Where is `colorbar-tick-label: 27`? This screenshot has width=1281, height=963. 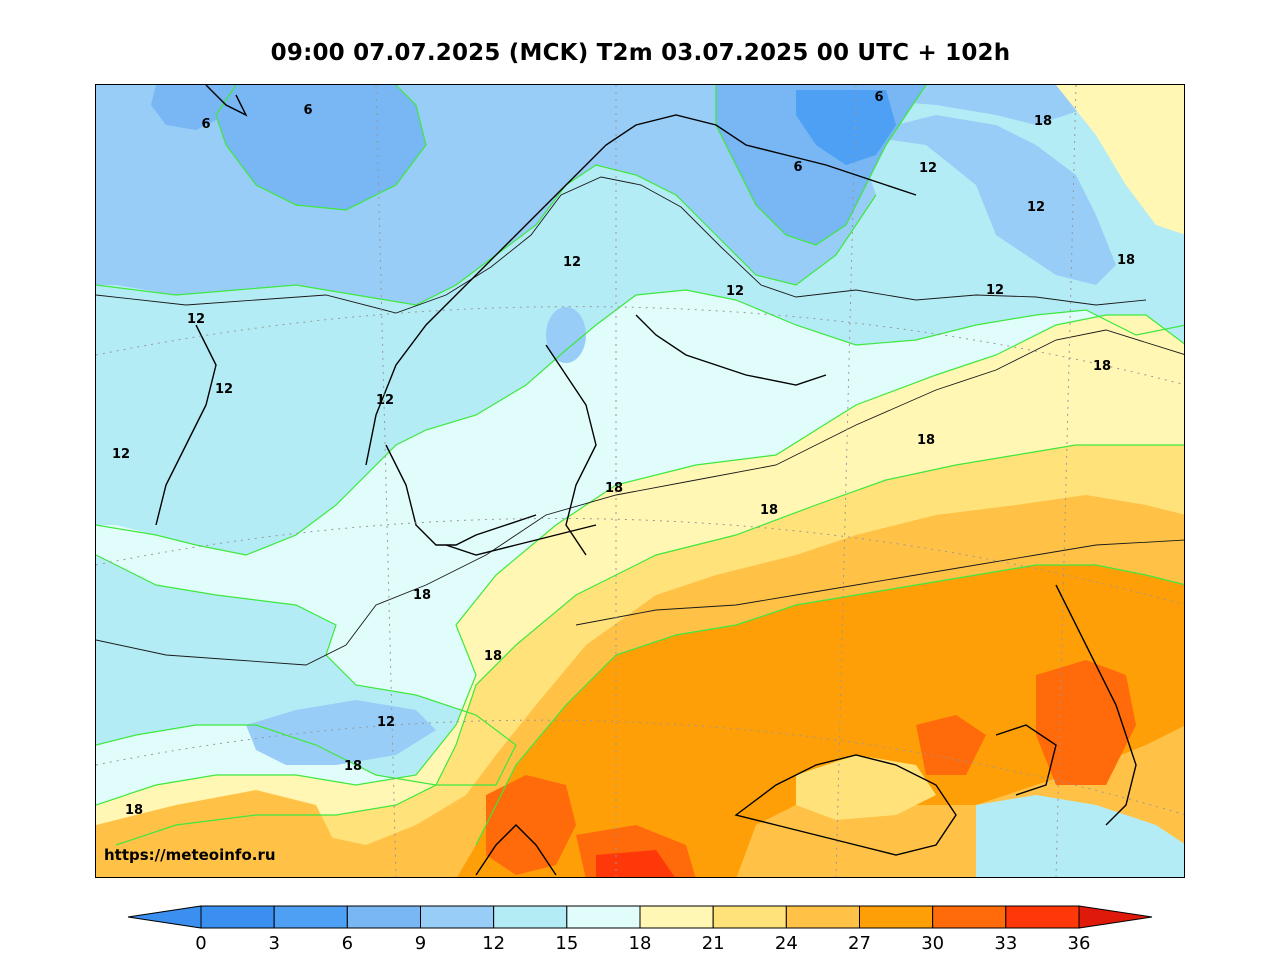
colorbar-tick-label: 27 is located at coordinates (859, 943).